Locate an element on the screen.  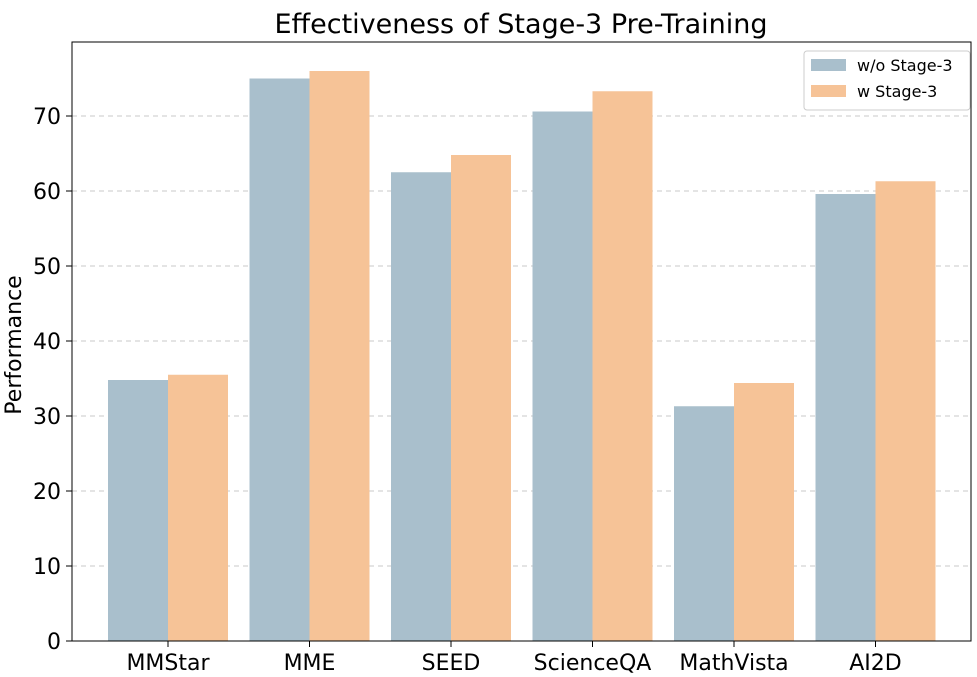
bar-ai2d-with-stage3 is located at coordinates (905, 411).